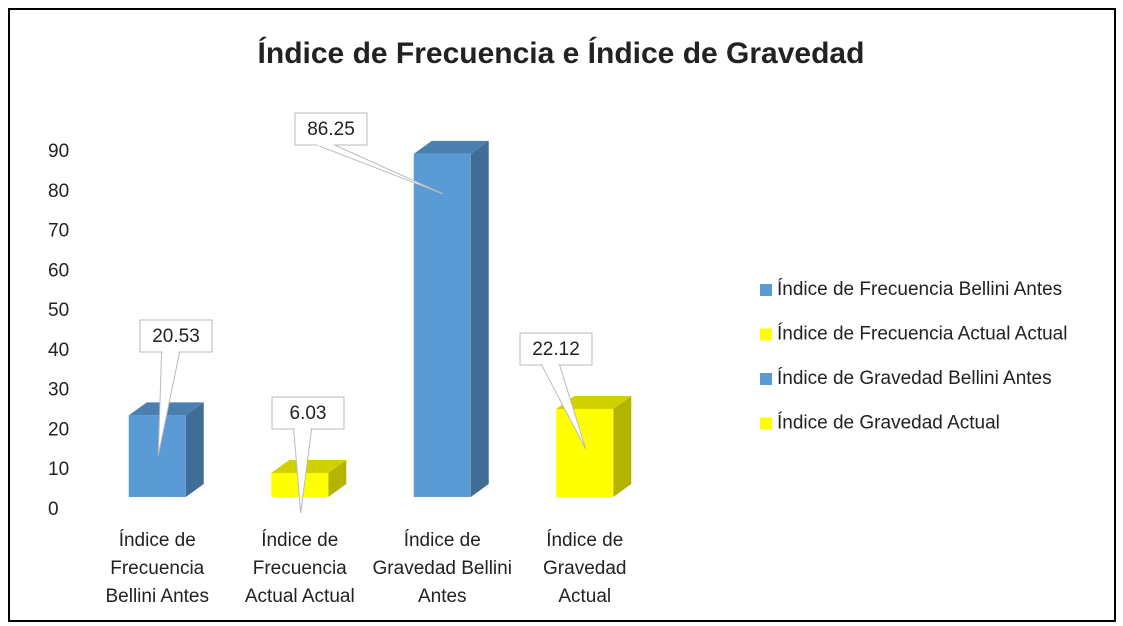  I want to click on legend-label: Índice de Frecuencia Bellini Antes, so click(919, 289).